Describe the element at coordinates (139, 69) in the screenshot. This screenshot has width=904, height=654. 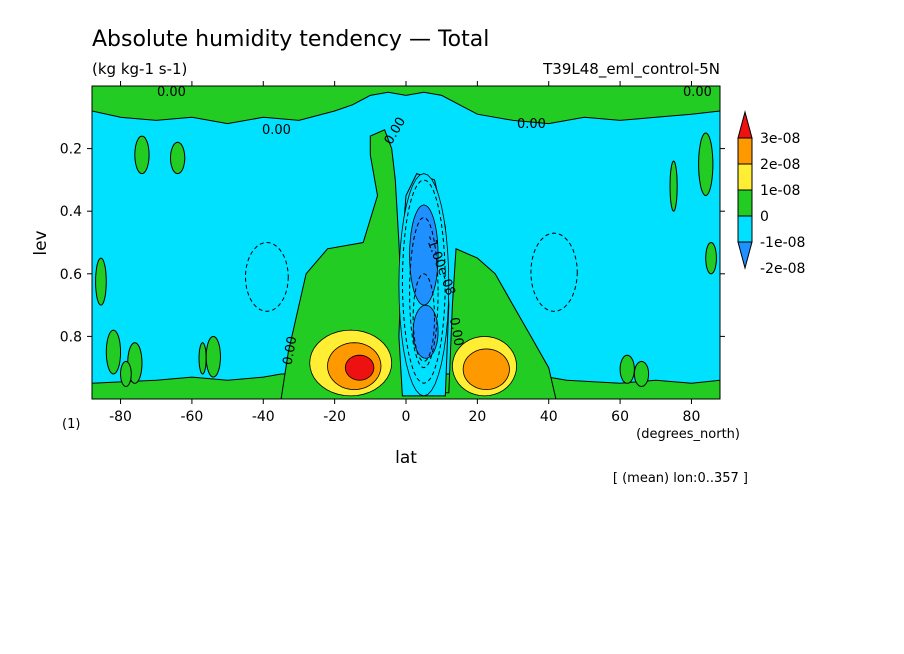
I see `chart-units: (kg kg-1 s-1)` at that location.